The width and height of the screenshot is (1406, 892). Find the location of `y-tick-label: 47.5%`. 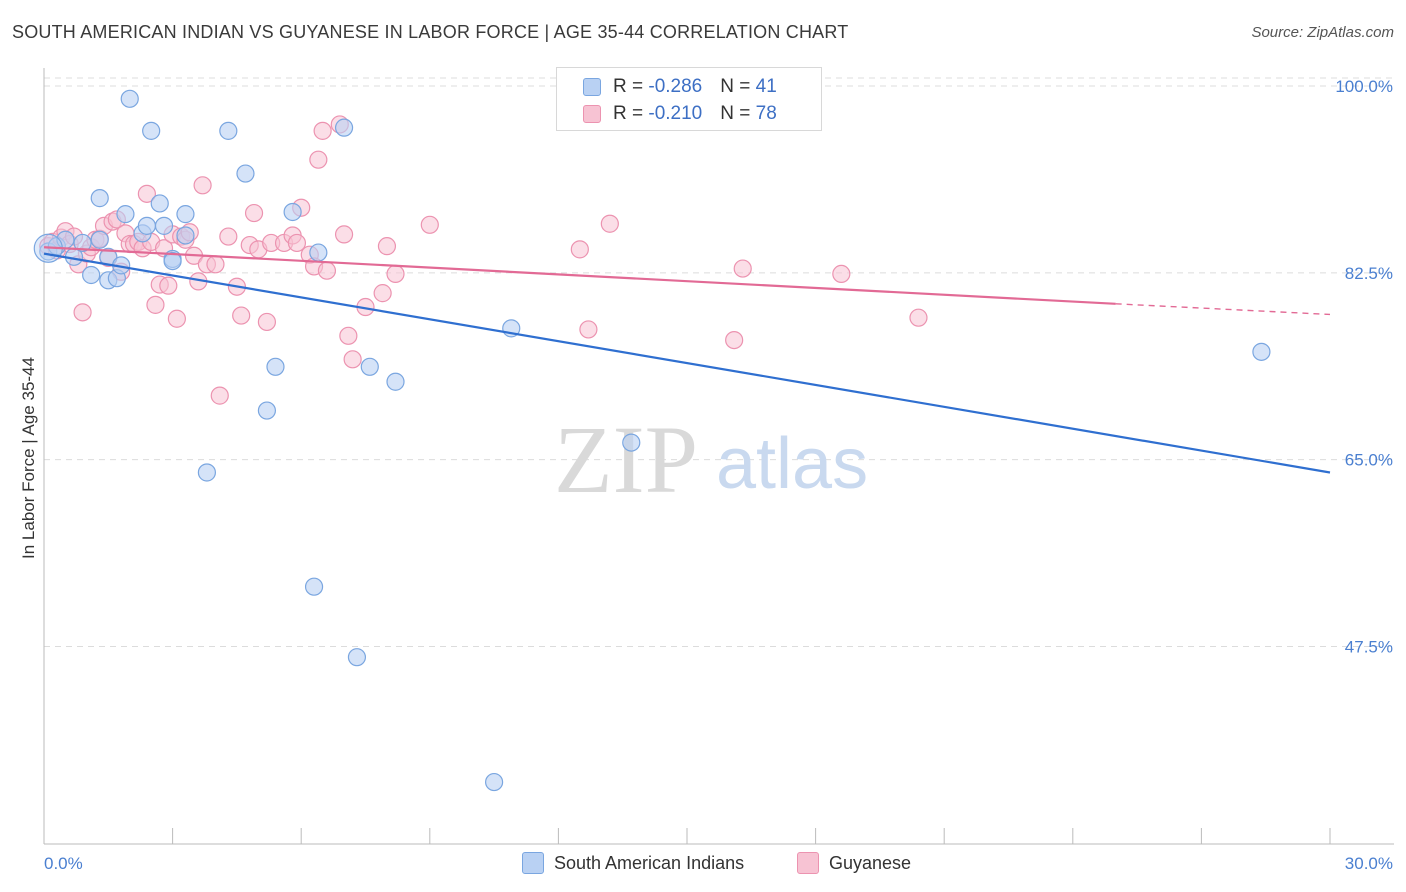

y-tick-label: 47.5% is located at coordinates (1369, 646).